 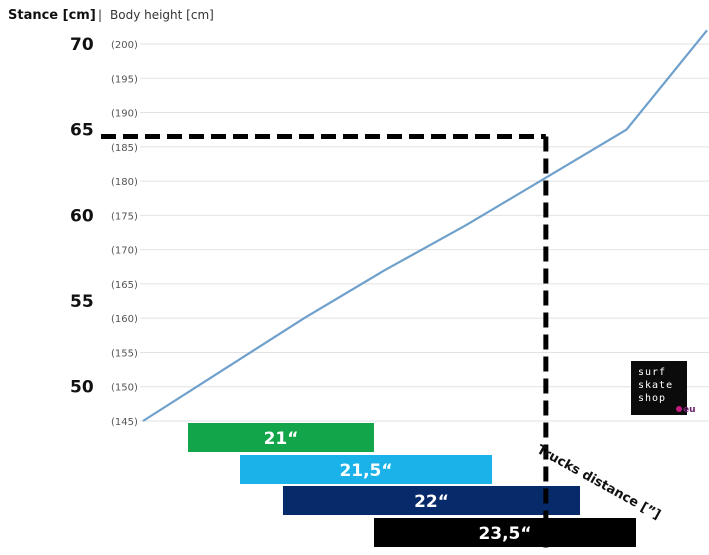 I want to click on logo-line-shop: shop, so click(x=652, y=398).